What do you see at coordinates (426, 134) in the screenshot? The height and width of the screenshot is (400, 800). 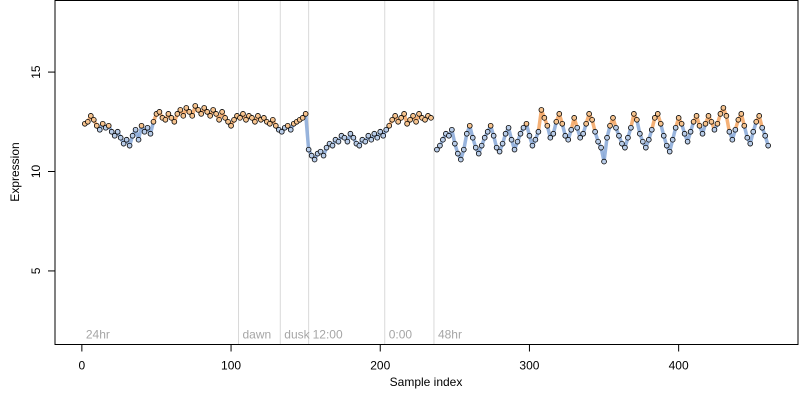 I see `data-points` at bounding box center [426, 134].